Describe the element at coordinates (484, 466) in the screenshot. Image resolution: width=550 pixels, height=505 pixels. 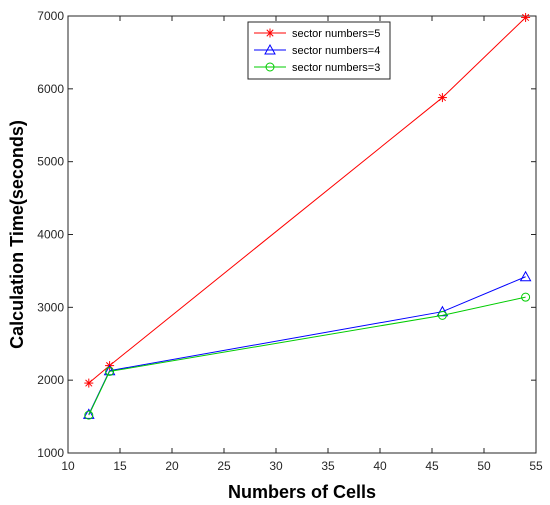
I see `x-tick-label: 50` at that location.